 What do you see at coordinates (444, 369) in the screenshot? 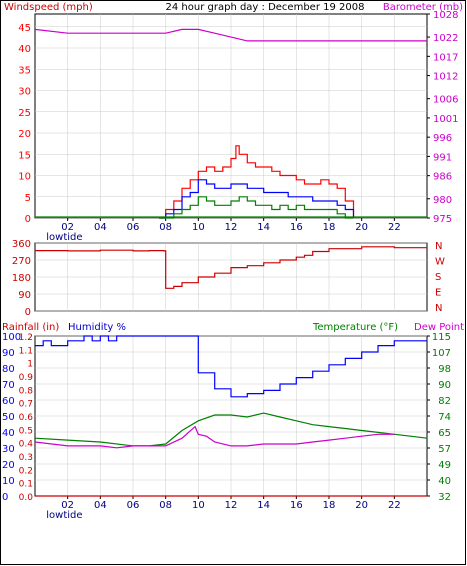
I see `temperature-tick-label: 98` at bounding box center [444, 369].